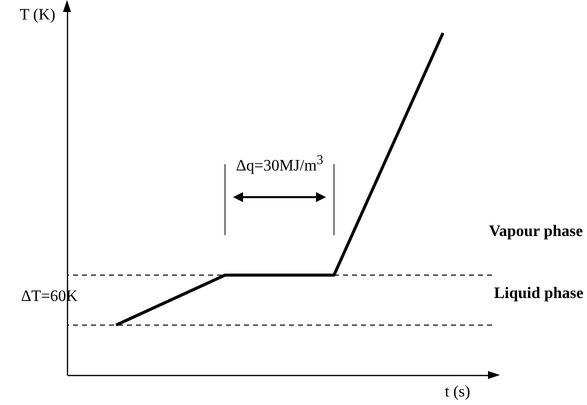  Describe the element at coordinates (536, 232) in the screenshot. I see `annotation: Vapour phase` at that location.